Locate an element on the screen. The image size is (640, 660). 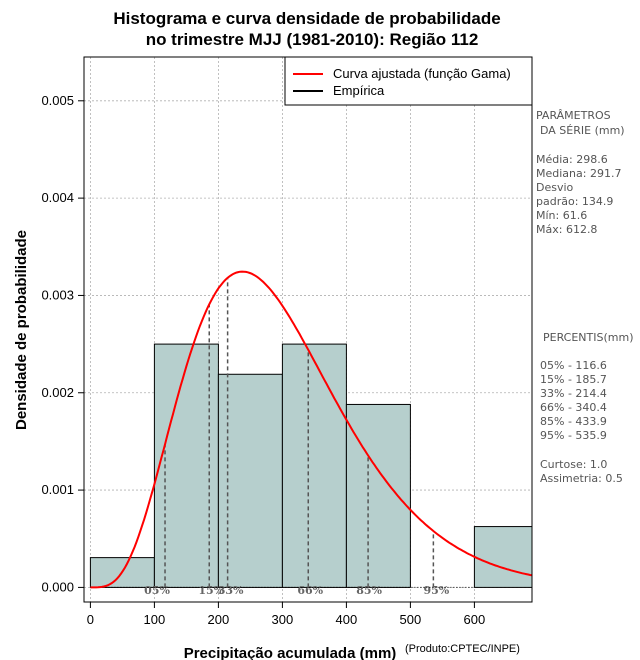
percentis-line: 95% - 535.9 is located at coordinates (573, 435).